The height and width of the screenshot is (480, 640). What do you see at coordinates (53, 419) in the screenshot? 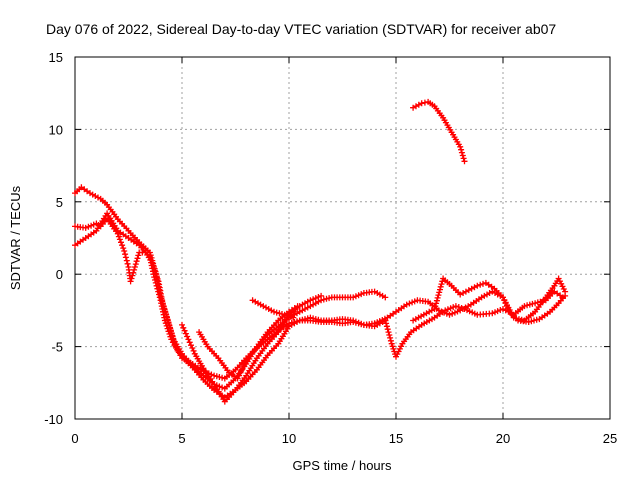
I see `y-tick-label: -10` at bounding box center [53, 419].